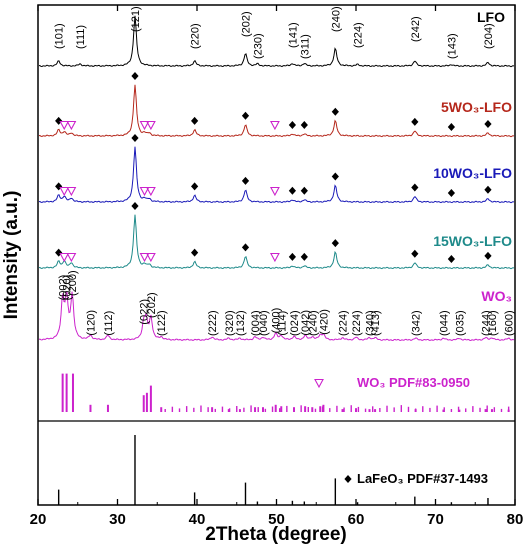 The width and height of the screenshot is (530, 550). What do you see at coordinates (376, 323) in the screenshot?
I see `hkl-label: (413)` at bounding box center [376, 323].